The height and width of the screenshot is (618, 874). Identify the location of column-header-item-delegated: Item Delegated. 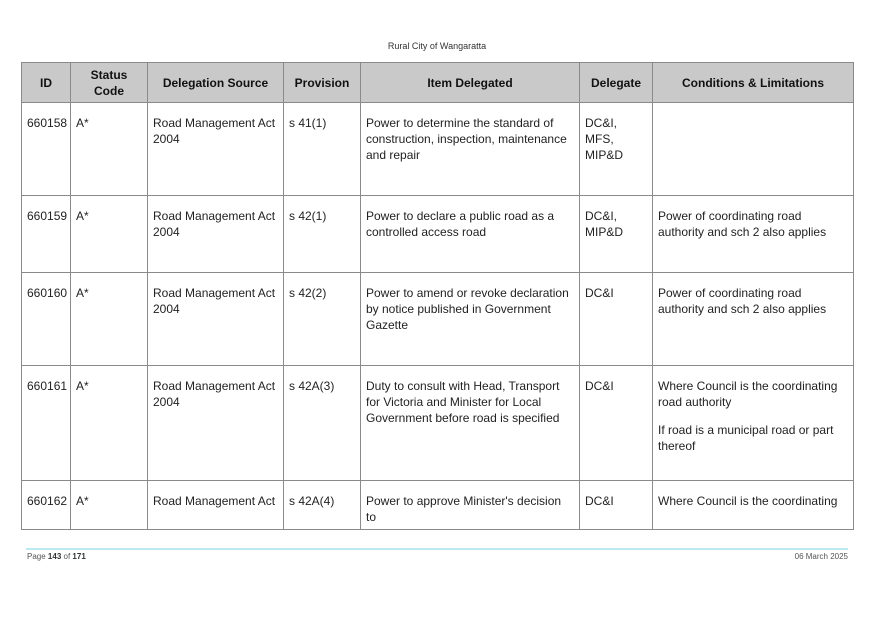
(470, 82).